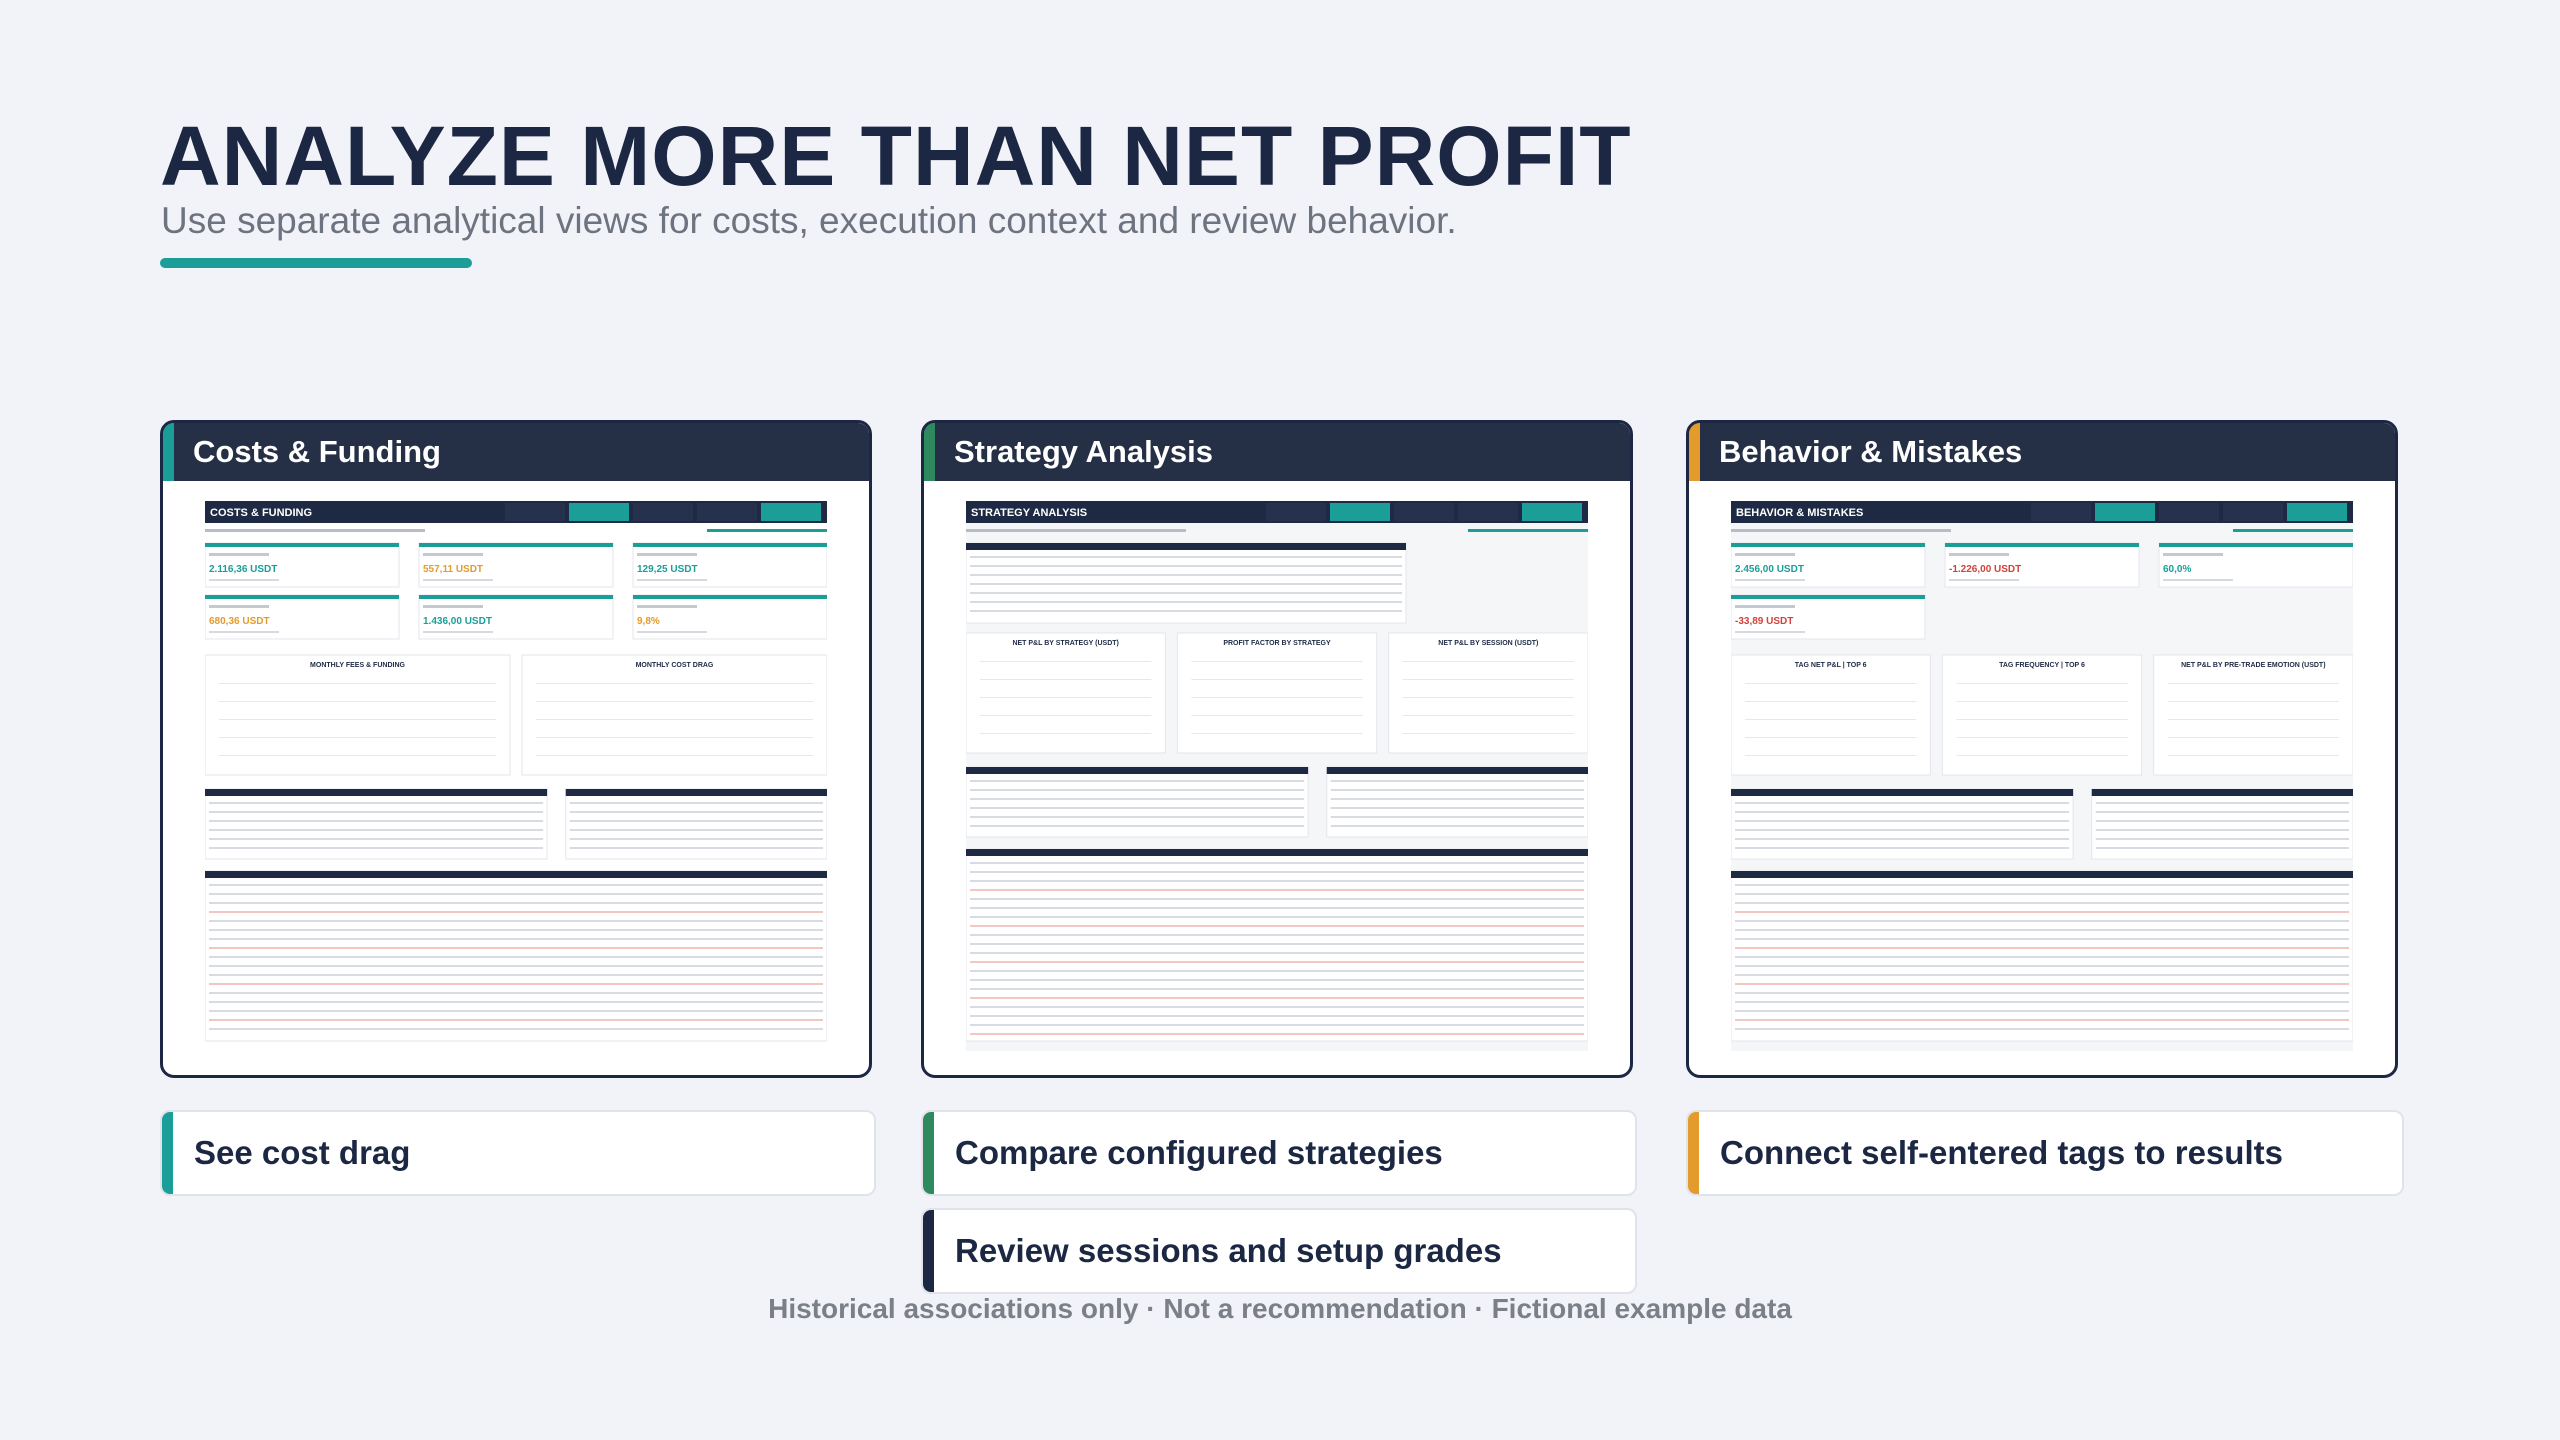  What do you see at coordinates (1029, 513) in the screenshot?
I see `sheet-title: STRATEGY ANALYSIS` at bounding box center [1029, 513].